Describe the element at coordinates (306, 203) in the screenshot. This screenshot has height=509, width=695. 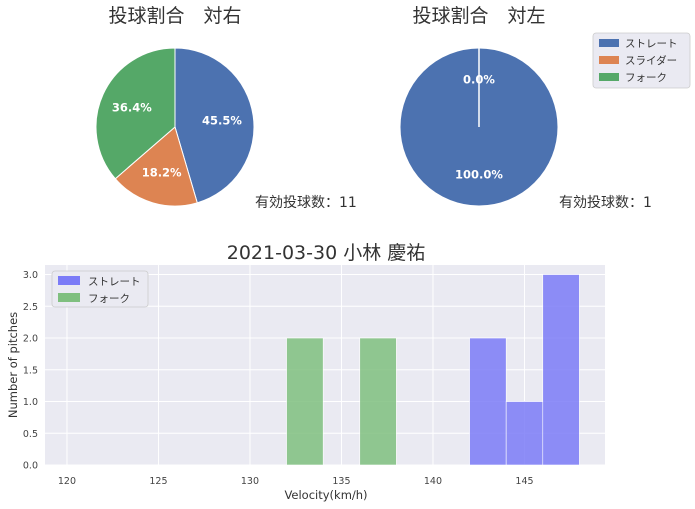
I see `pie-right-pitch-count: 有効投球数：11` at that location.